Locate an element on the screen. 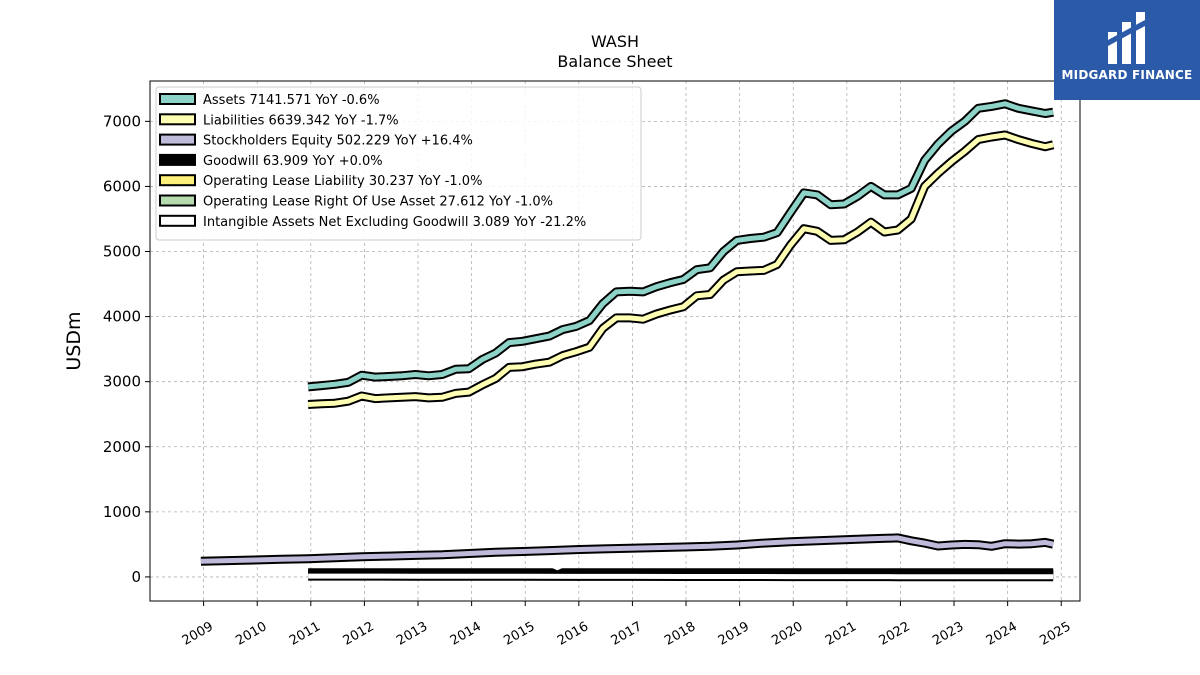 The image size is (1200, 675). x-tick-label: 2012 is located at coordinates (359, 634).